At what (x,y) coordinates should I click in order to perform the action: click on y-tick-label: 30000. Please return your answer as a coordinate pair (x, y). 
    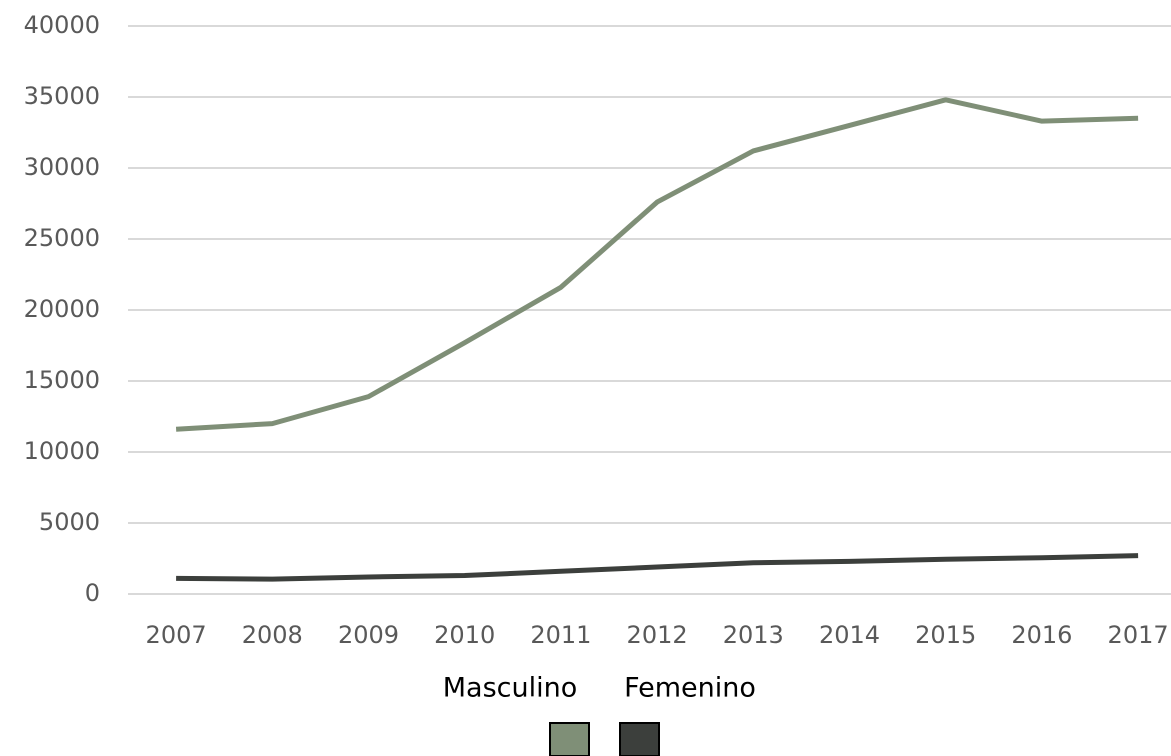
    Looking at the image, I should click on (62, 167).